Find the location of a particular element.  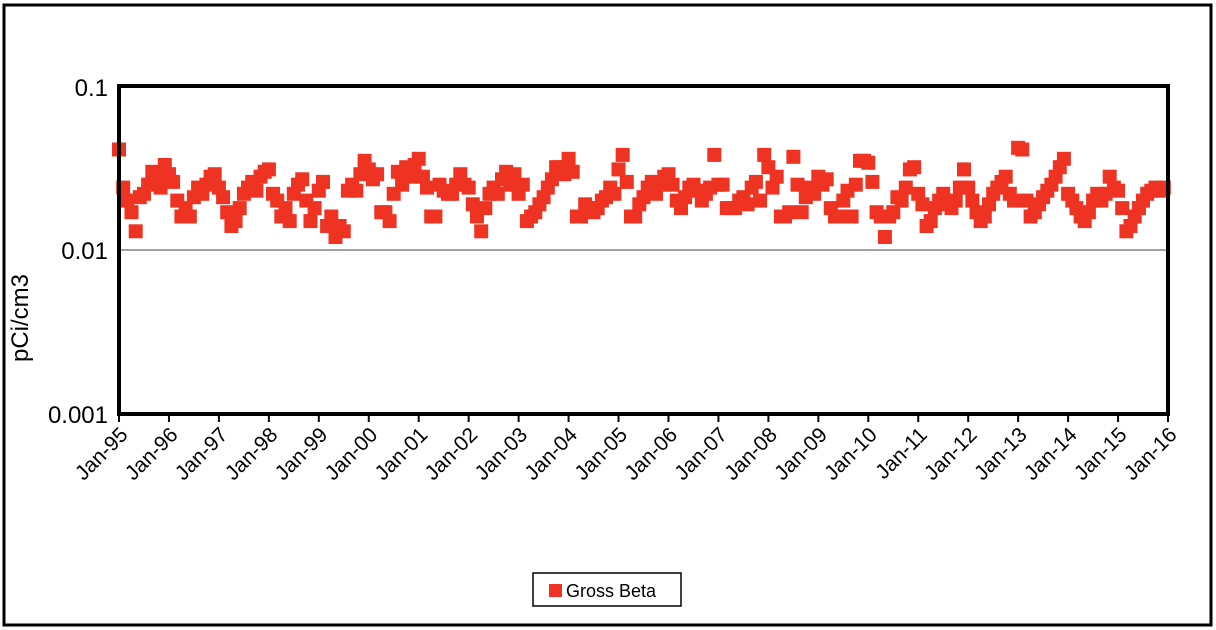

y-tick-label-0.1: 0.1 is located at coordinates (91, 88).